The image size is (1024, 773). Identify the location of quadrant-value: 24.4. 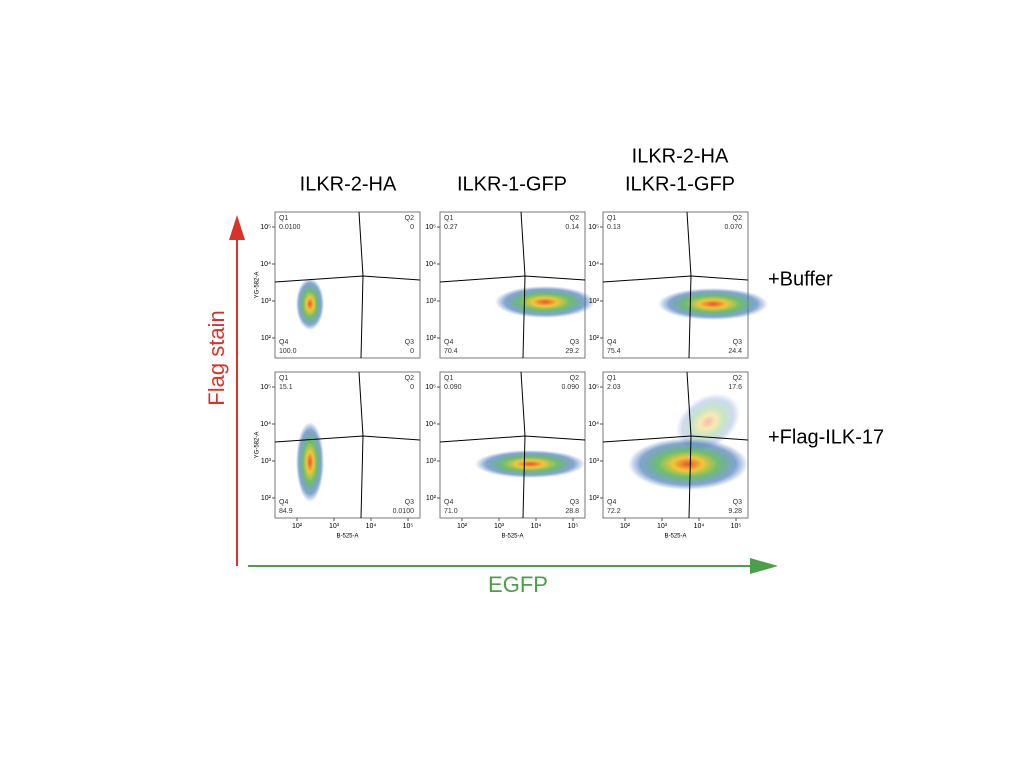
(735, 351).